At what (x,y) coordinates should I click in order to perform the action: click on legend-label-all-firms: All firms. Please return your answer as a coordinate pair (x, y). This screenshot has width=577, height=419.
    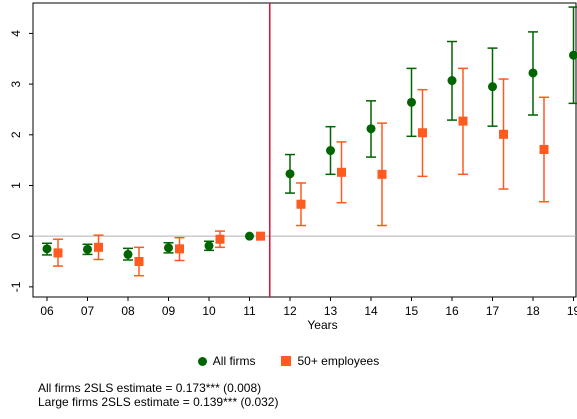
    Looking at the image, I should click on (234, 361).